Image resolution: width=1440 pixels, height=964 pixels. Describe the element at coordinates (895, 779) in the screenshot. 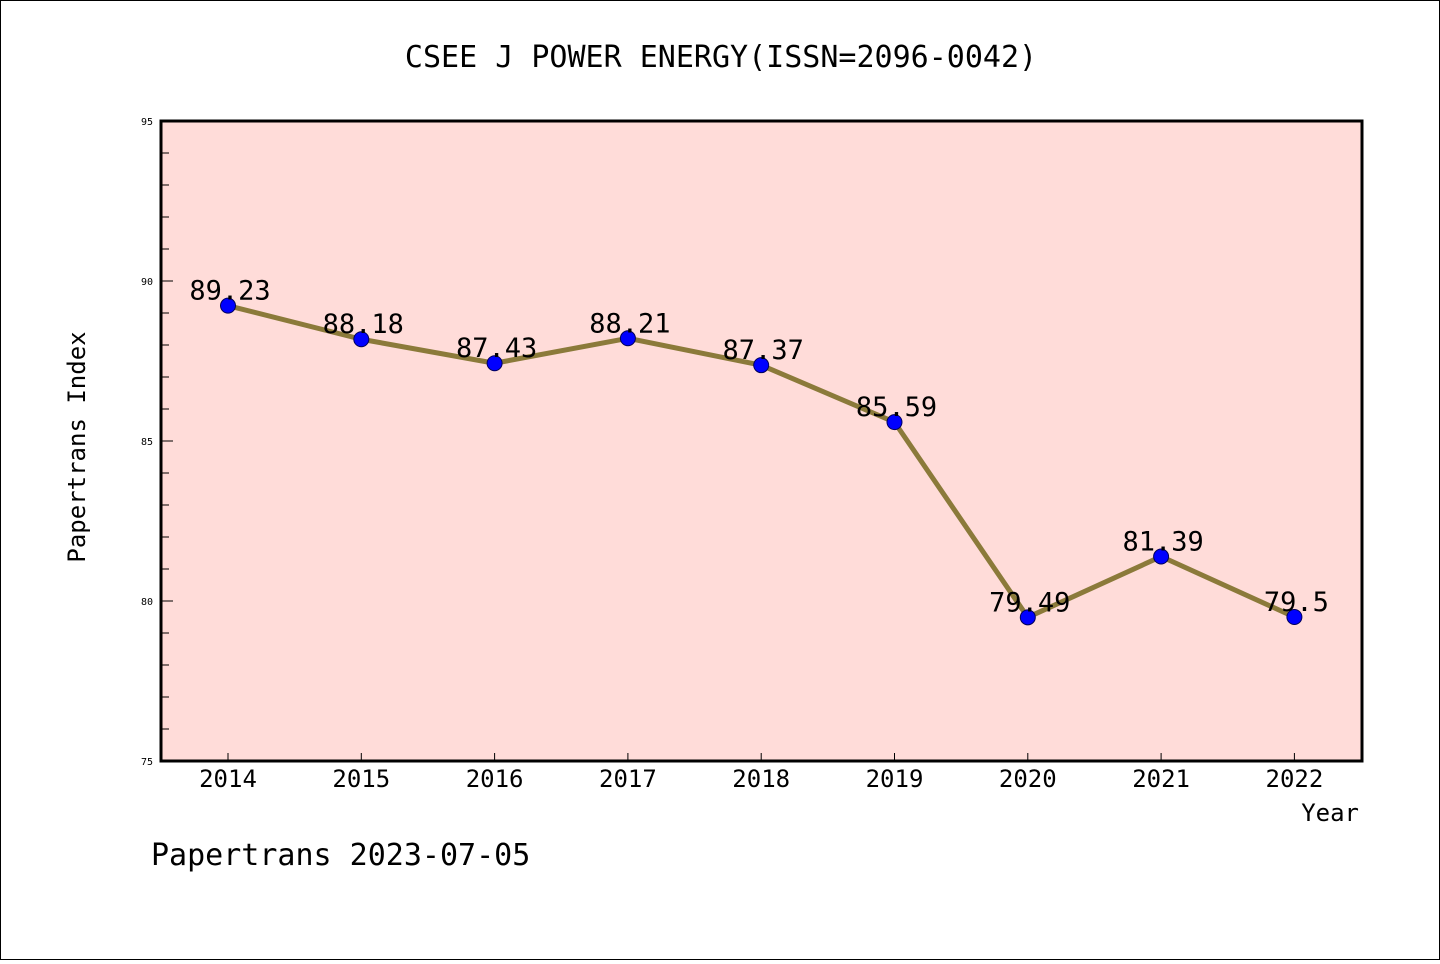

I see `x-tick-label: 2019` at that location.